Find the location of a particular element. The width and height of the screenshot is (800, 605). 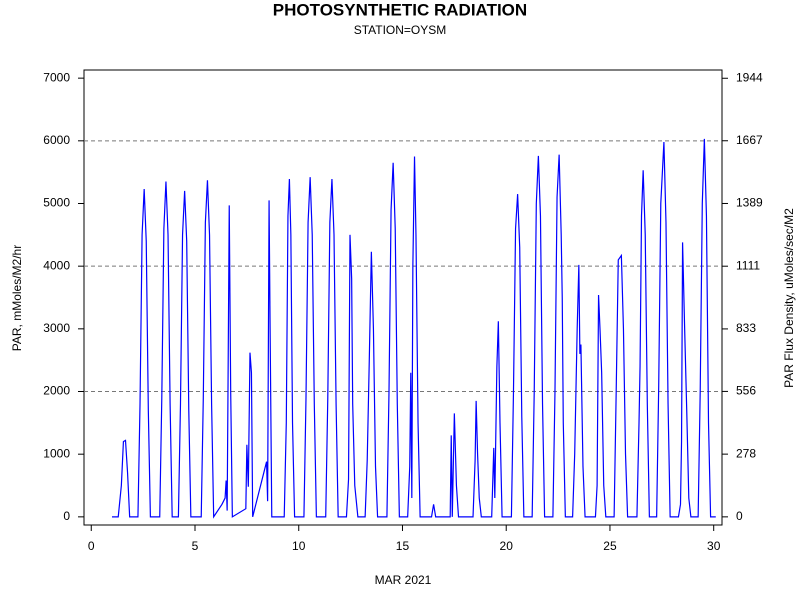

y-tick-label: 0 is located at coordinates (66, 516).